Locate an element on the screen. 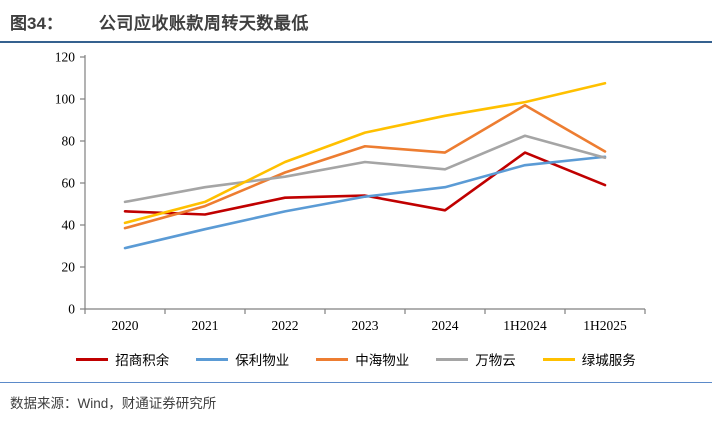  legend-label: 招商积余 is located at coordinates (142, 360).